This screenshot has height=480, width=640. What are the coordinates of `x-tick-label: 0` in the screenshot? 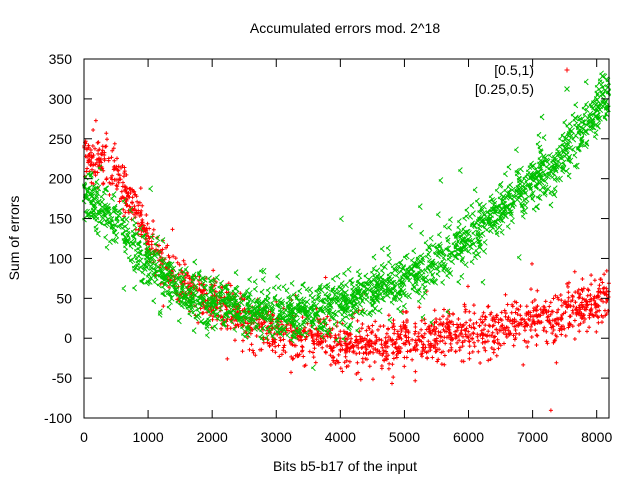 It's located at (84, 437).